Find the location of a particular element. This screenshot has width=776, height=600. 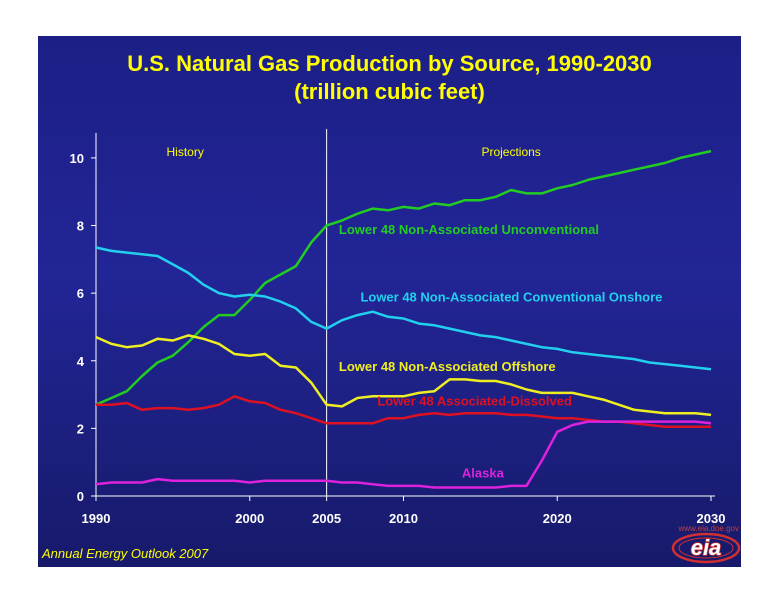

y-tick-label: 2 is located at coordinates (80, 428).